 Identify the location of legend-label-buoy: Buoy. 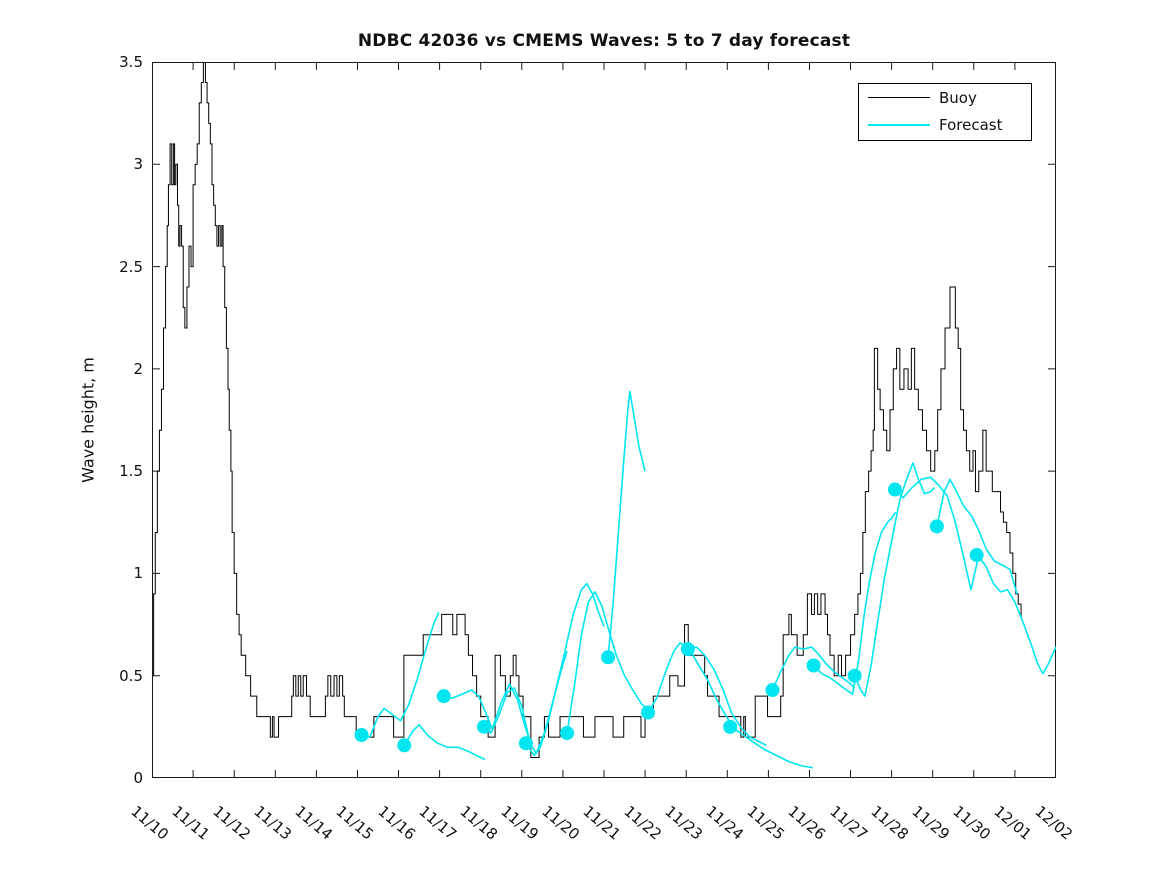
(958, 97).